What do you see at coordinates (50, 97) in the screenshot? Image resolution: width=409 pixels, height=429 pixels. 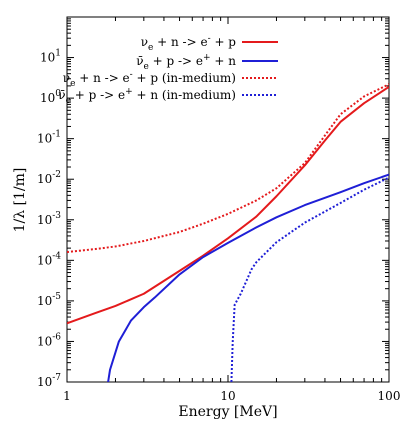 I see `y-tick-label: 10⁰` at bounding box center [50, 97].